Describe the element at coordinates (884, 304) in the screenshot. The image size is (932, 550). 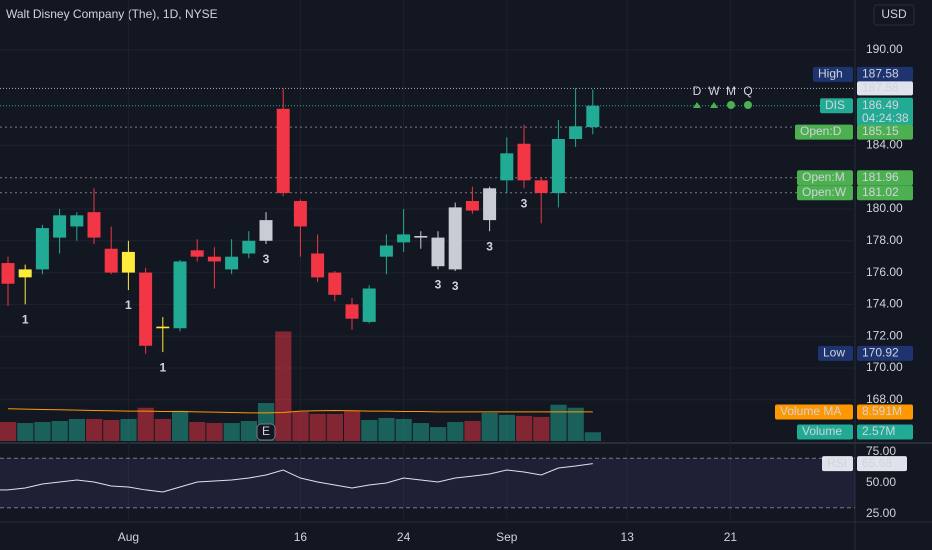
I see `y-tick-label: 174.00` at that location.